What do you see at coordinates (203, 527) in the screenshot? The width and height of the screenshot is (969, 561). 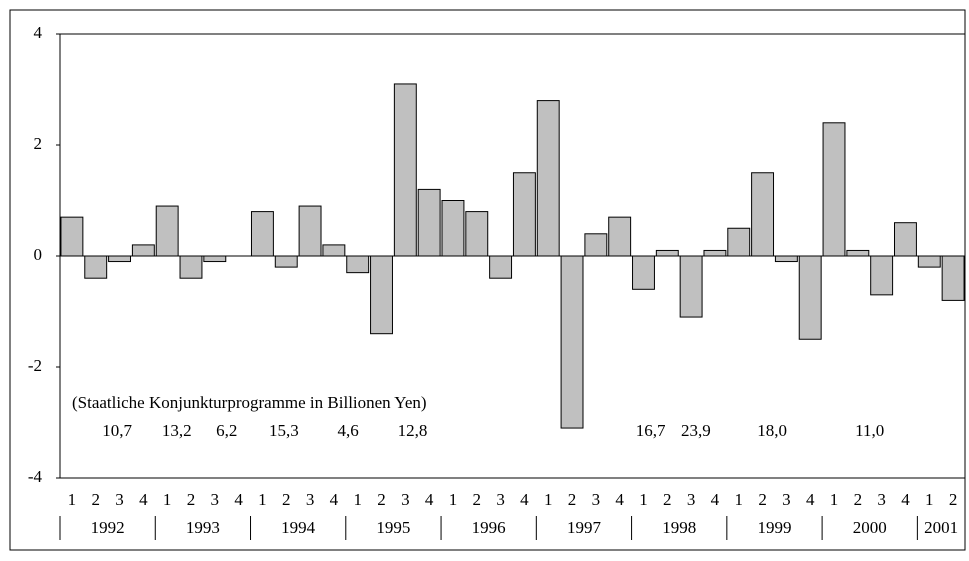 I see `year-label: 1993` at bounding box center [203, 527].